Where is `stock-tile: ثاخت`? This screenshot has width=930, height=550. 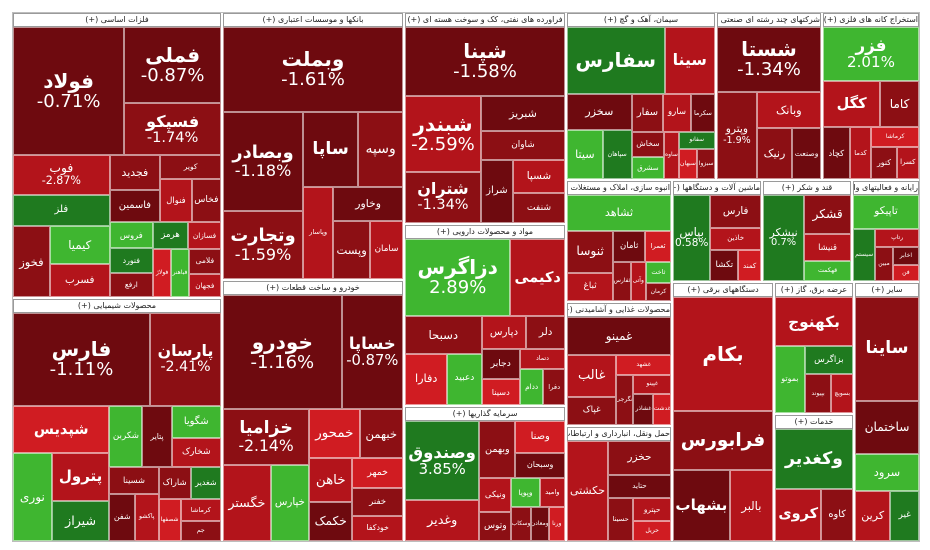
stock-tile: ثاخت is located at coordinates (658, 272).